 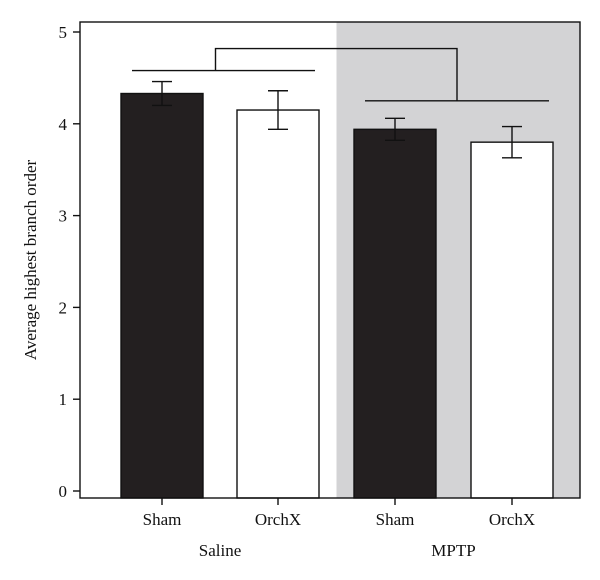 What do you see at coordinates (63, 491) in the screenshot?
I see `y-tick-label-0: 0` at bounding box center [63, 491].